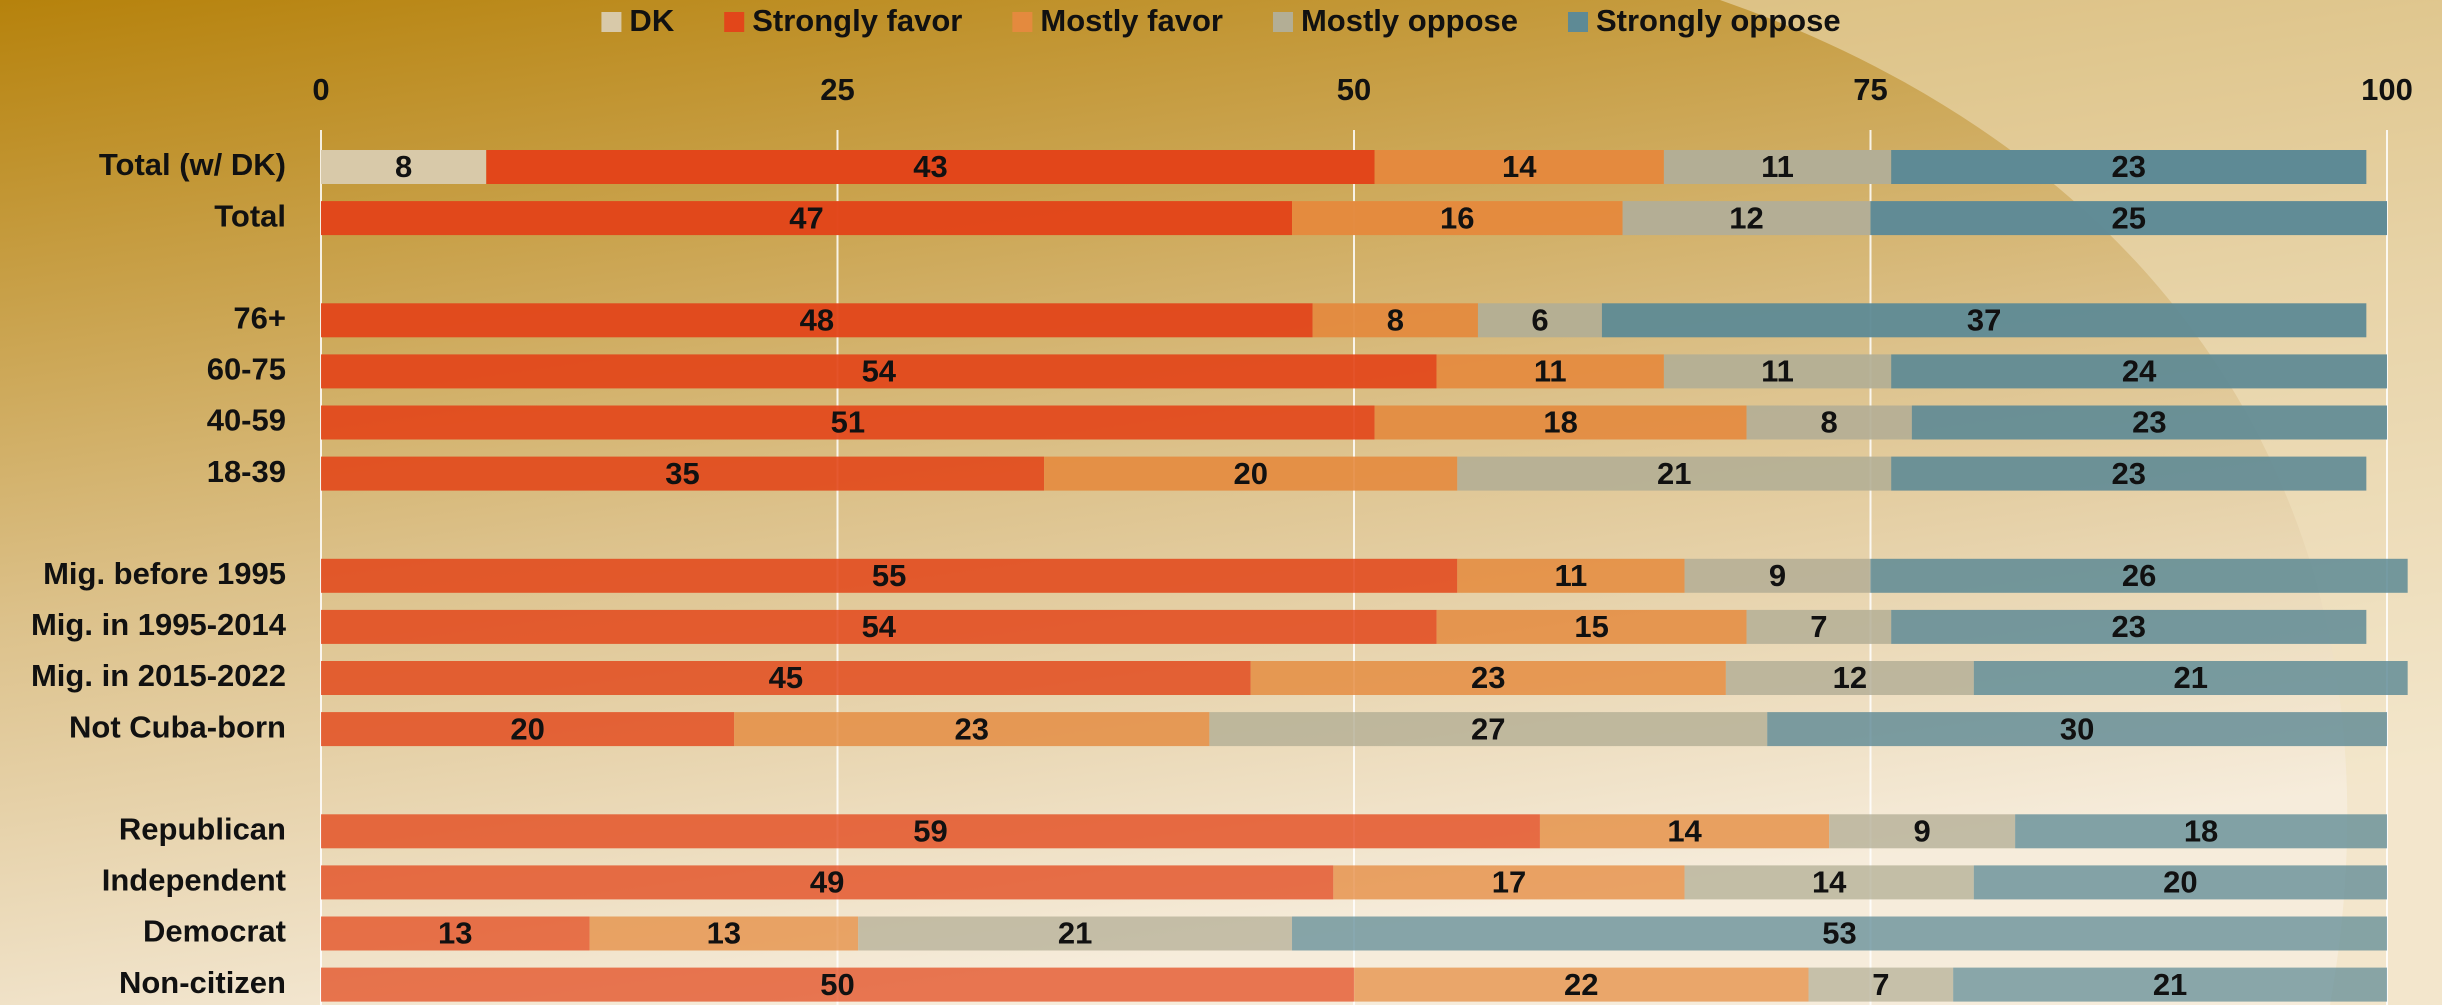  Describe the element at coordinates (827, 882) in the screenshot. I see `value-label: 49` at that location.